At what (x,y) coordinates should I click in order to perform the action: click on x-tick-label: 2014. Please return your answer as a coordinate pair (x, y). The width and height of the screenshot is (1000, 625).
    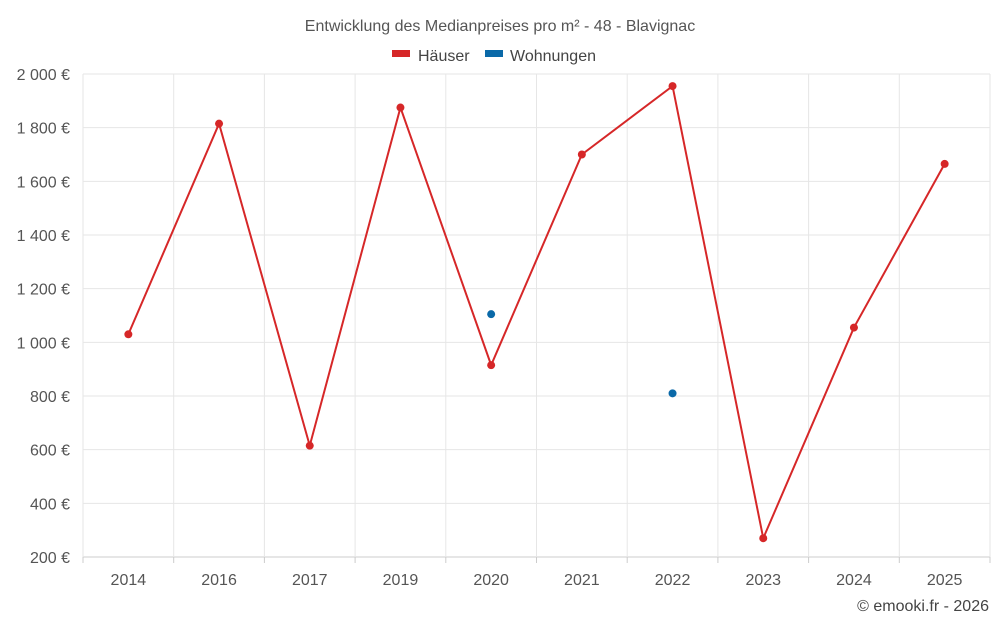
    Looking at the image, I should click on (129, 580).